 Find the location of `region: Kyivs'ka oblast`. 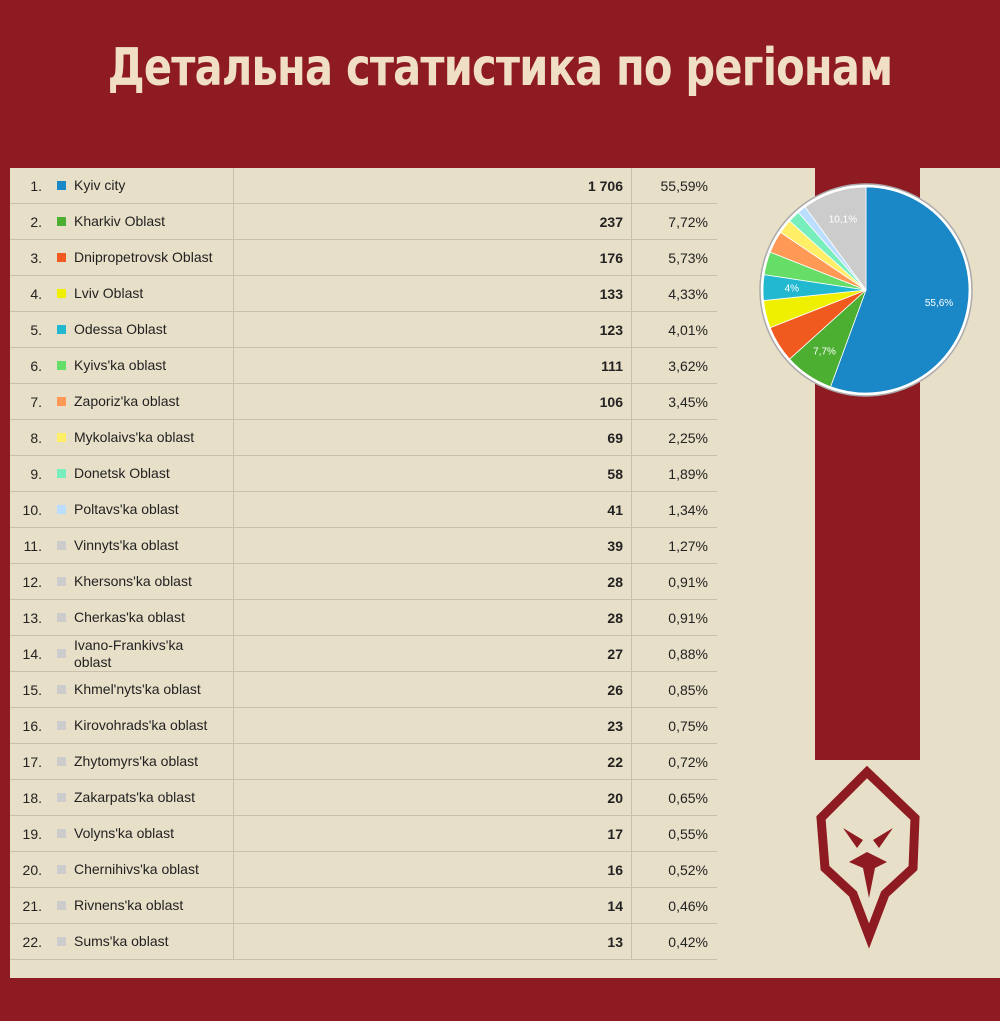

region: Kyivs'ka oblast is located at coordinates (120, 365).